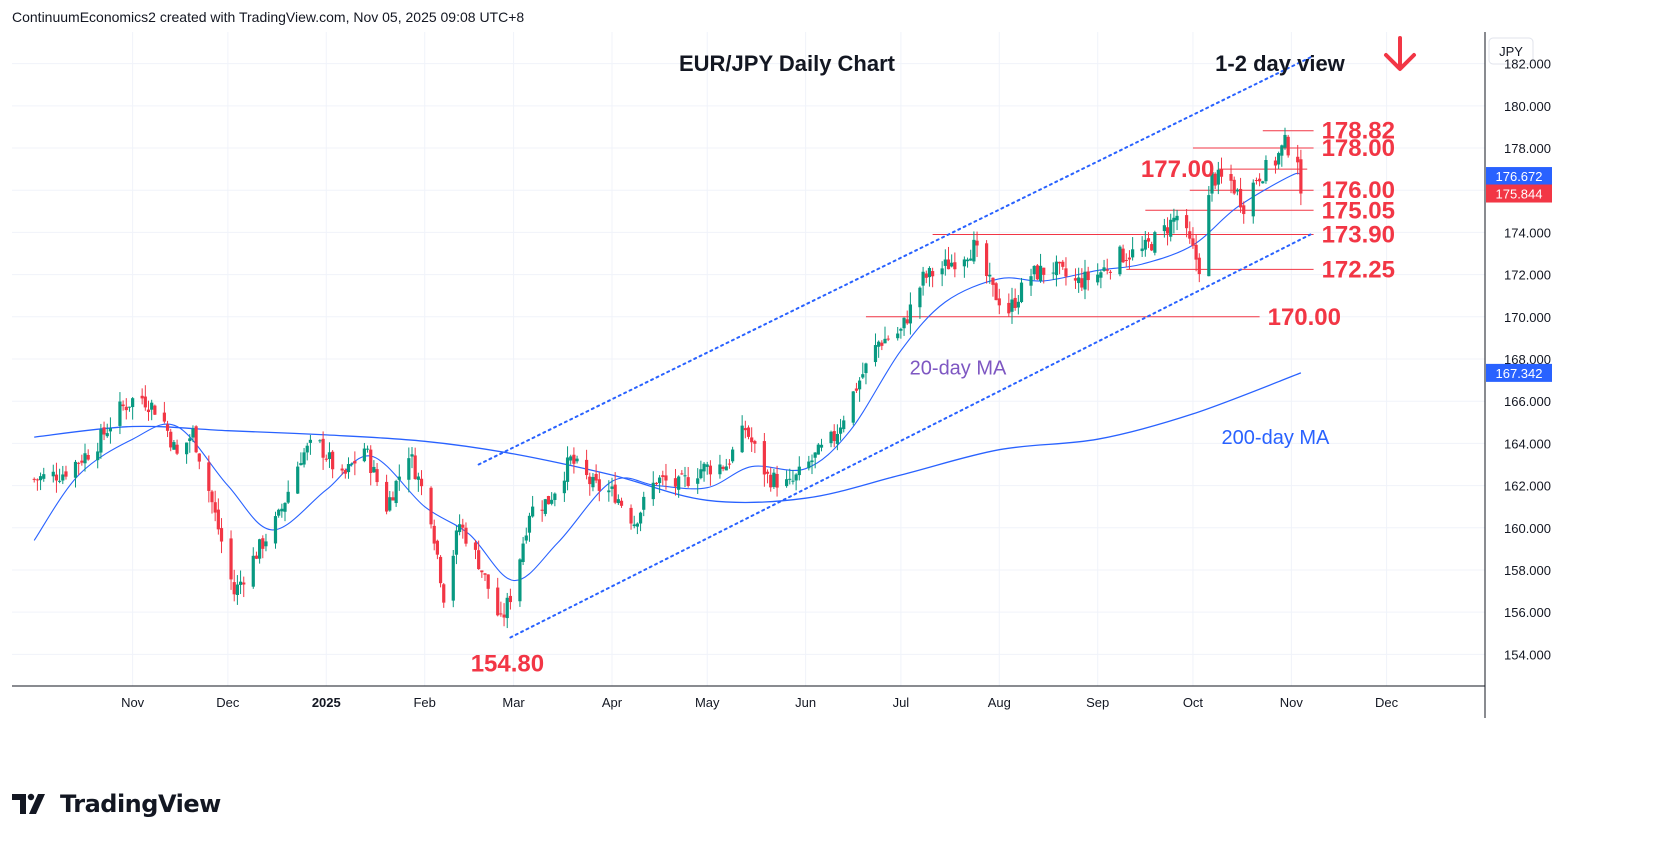 The width and height of the screenshot is (1674, 842). I want to click on y-tick-label: 160.000, so click(1527, 528).